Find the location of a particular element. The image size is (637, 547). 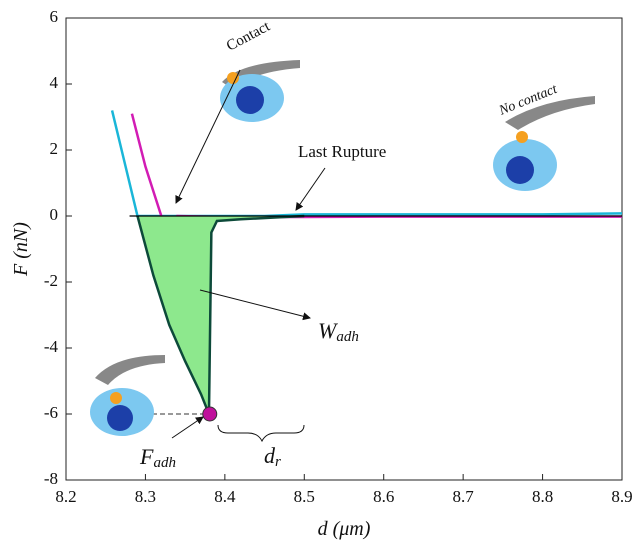

x-axis-label: d is located at coordinates (323, 529).